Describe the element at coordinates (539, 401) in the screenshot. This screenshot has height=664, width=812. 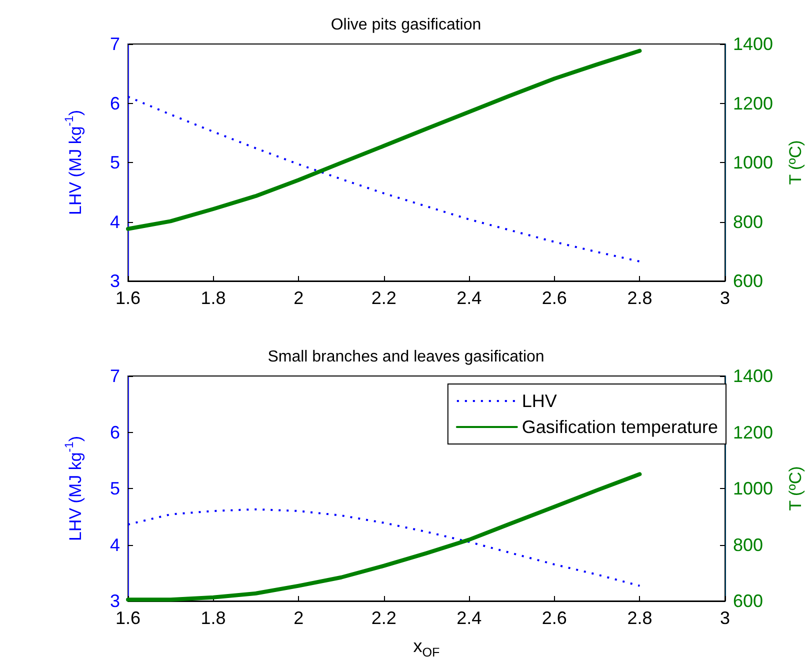
I see `legend-label: LHV` at that location.